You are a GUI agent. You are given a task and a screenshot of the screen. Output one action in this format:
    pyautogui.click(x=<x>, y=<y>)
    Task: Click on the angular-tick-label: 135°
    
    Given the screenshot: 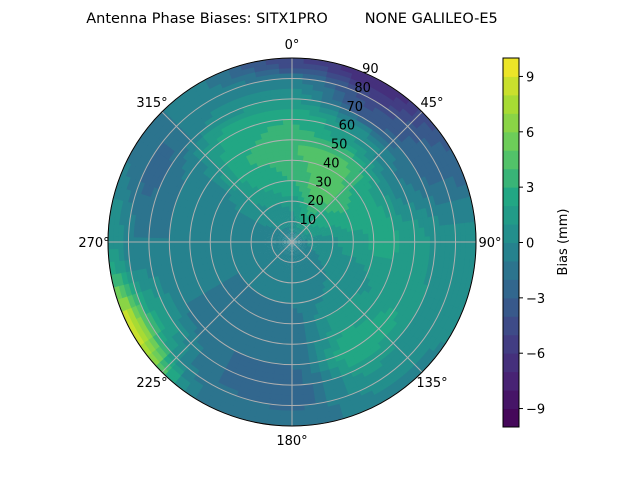 What is the action you would take?
    pyautogui.click(x=431, y=383)
    